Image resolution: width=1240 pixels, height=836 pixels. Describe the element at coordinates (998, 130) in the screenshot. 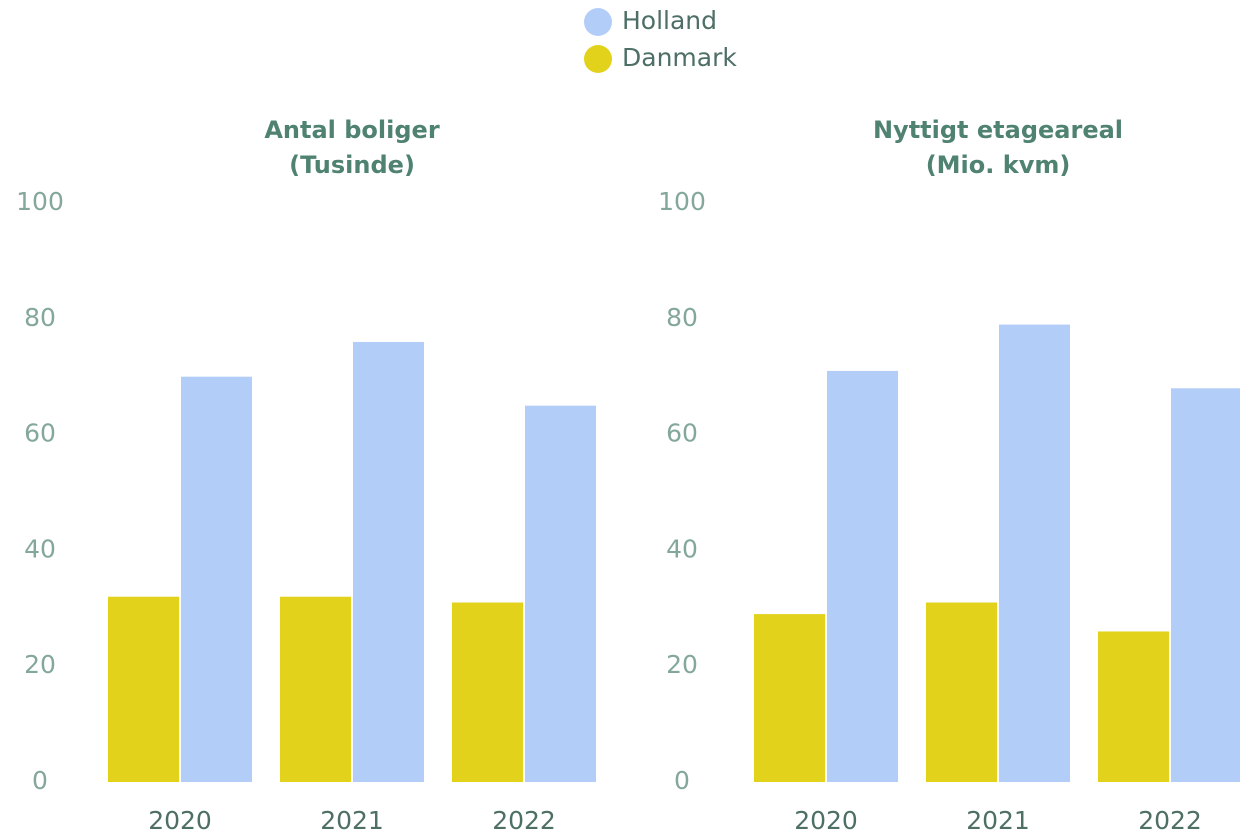

I see `chart-title: Nyttigt etageareal` at that location.